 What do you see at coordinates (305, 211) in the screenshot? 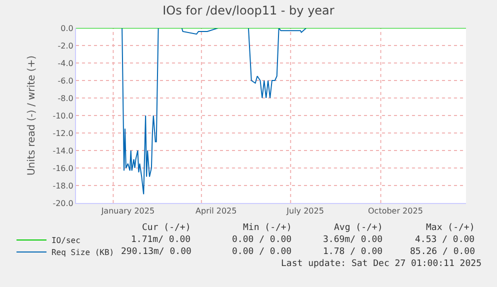
I see `x-tick-label: July 2025` at bounding box center [305, 211].